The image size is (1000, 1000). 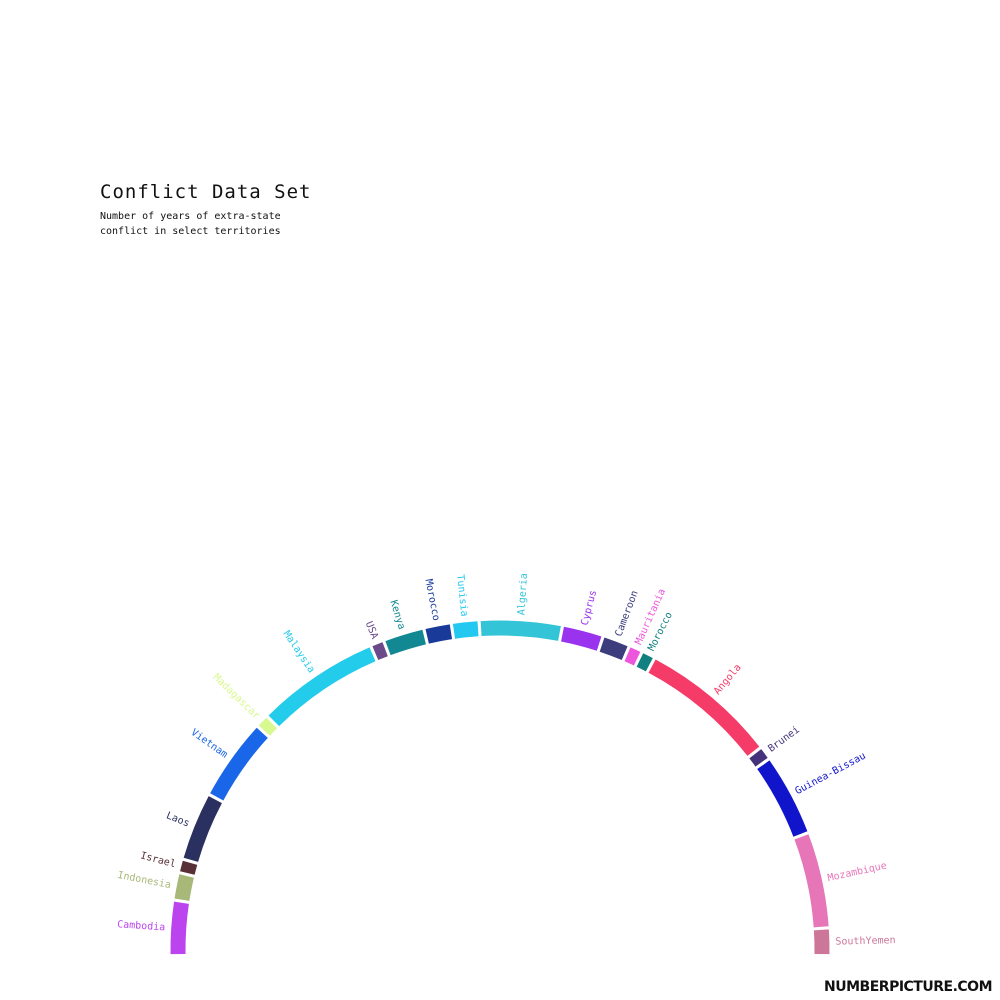 What do you see at coordinates (590, 608) in the screenshot?
I see `arc-label-cyprus: Cyprus` at bounding box center [590, 608].